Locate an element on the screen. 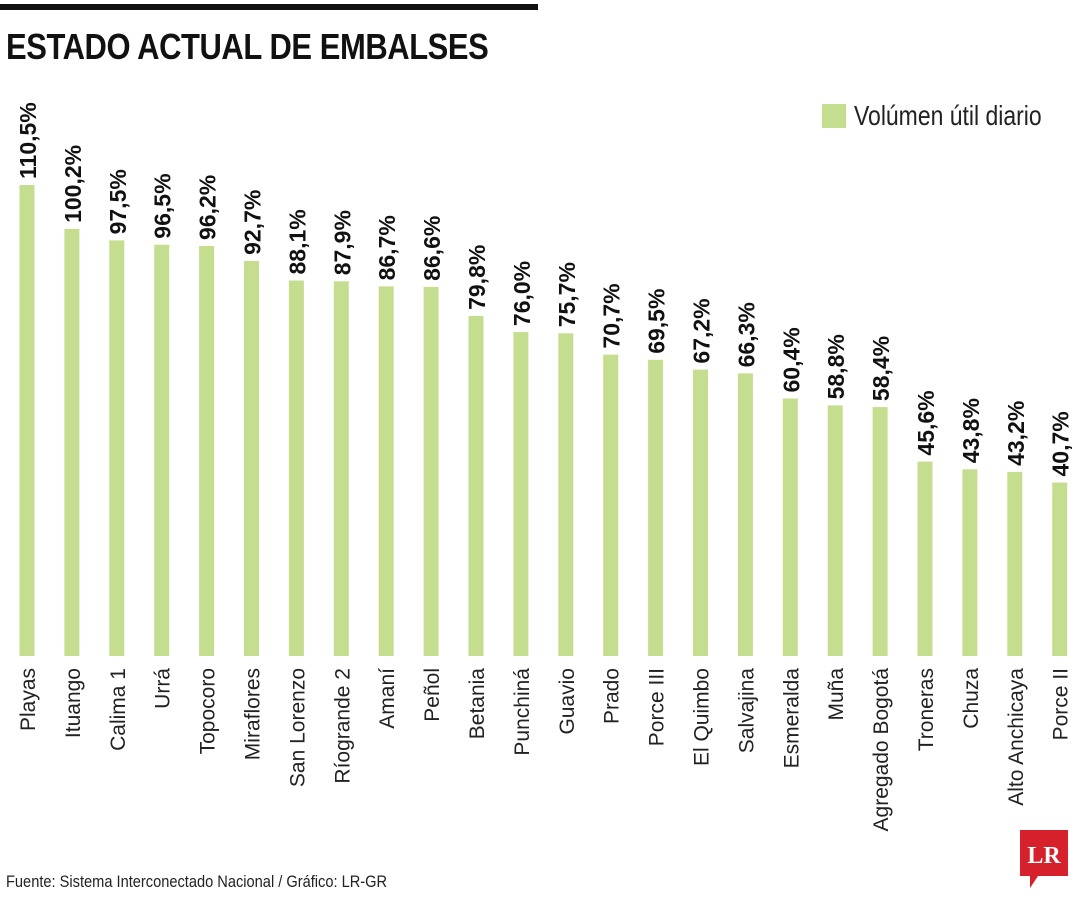 Image resolution: width=1080 pixels, height=900 pixels. category-label: El Quimbo is located at coordinates (702, 717).